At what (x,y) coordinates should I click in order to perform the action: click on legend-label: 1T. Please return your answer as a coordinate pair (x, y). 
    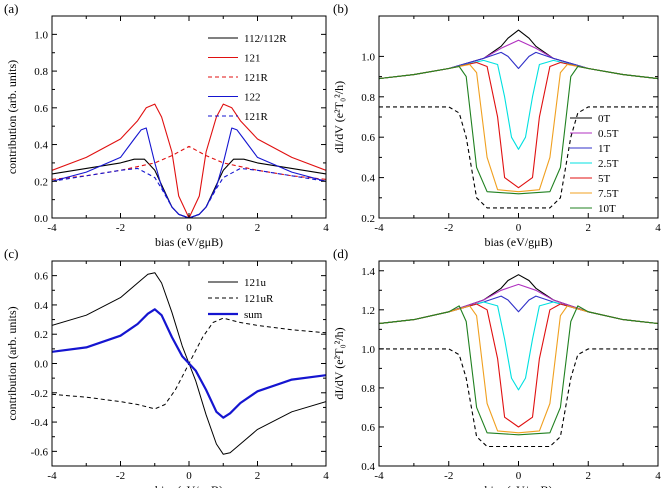
    Looking at the image, I should click on (604, 149).